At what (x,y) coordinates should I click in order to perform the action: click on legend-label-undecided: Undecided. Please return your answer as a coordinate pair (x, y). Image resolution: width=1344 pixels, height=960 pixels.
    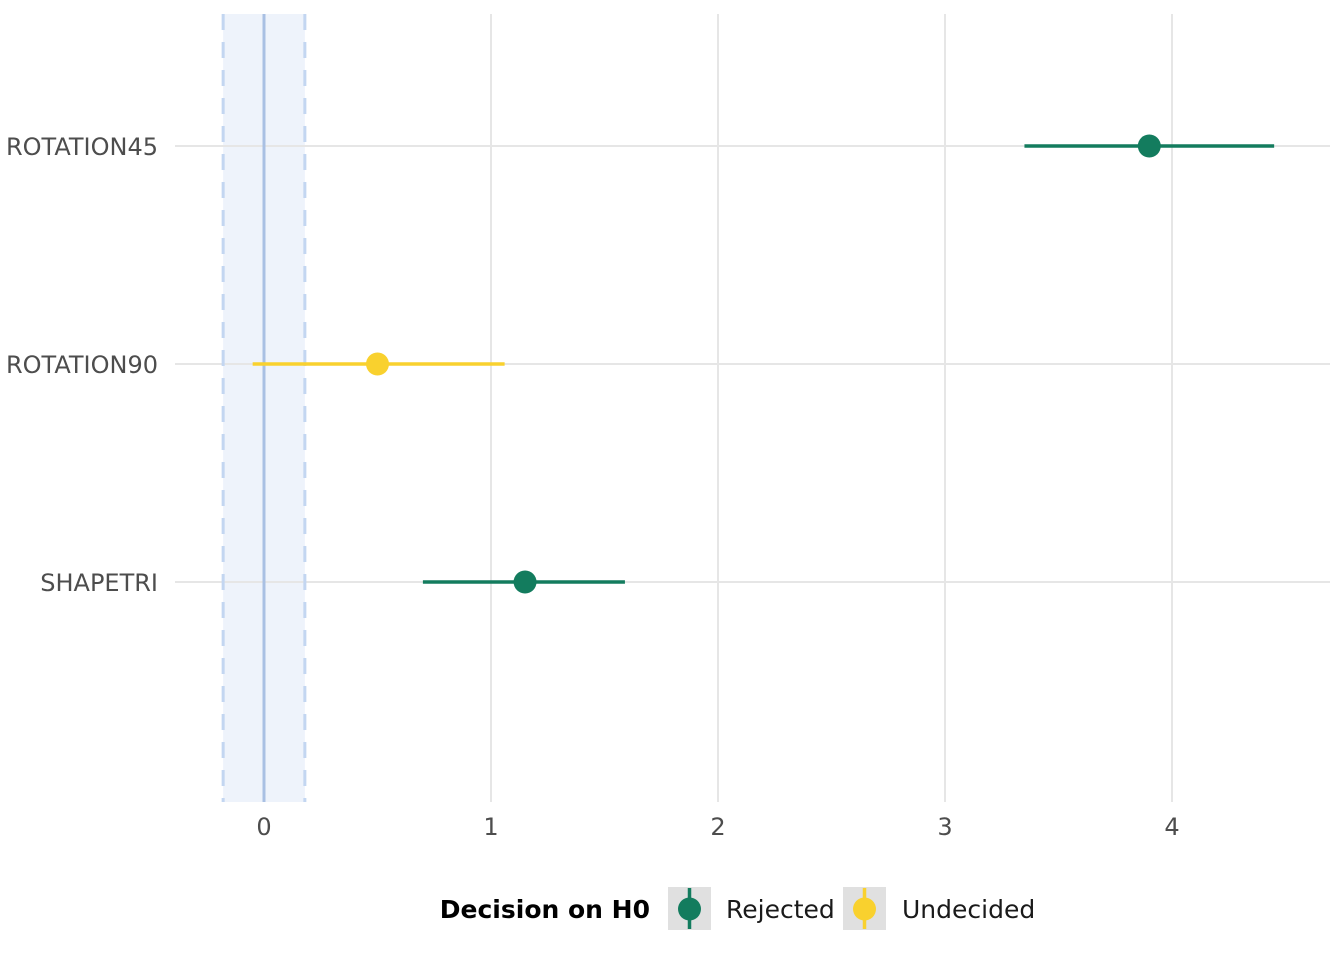
    Looking at the image, I should click on (968, 909).